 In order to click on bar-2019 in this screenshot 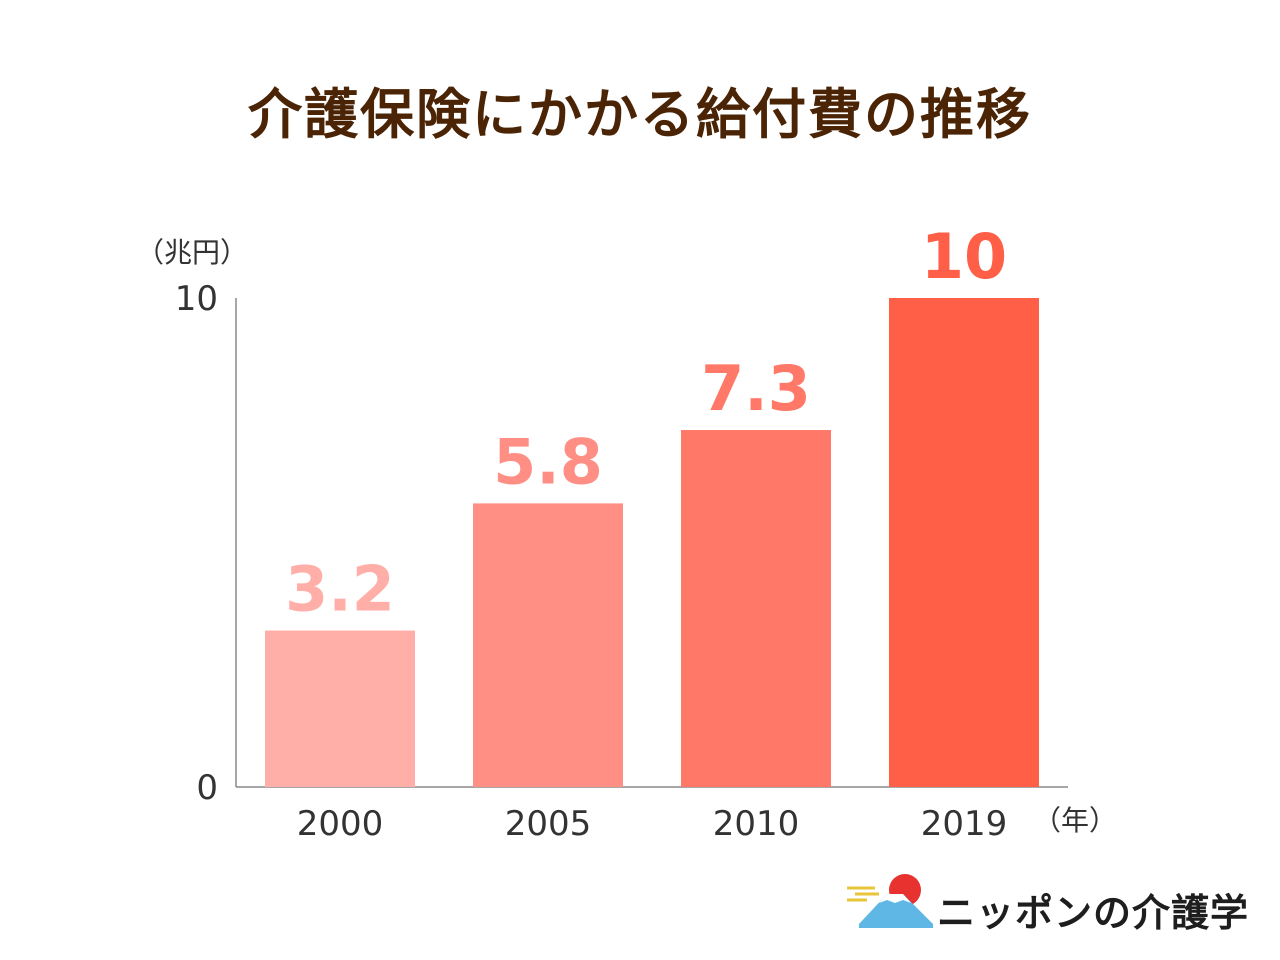, I will do `click(964, 542)`.